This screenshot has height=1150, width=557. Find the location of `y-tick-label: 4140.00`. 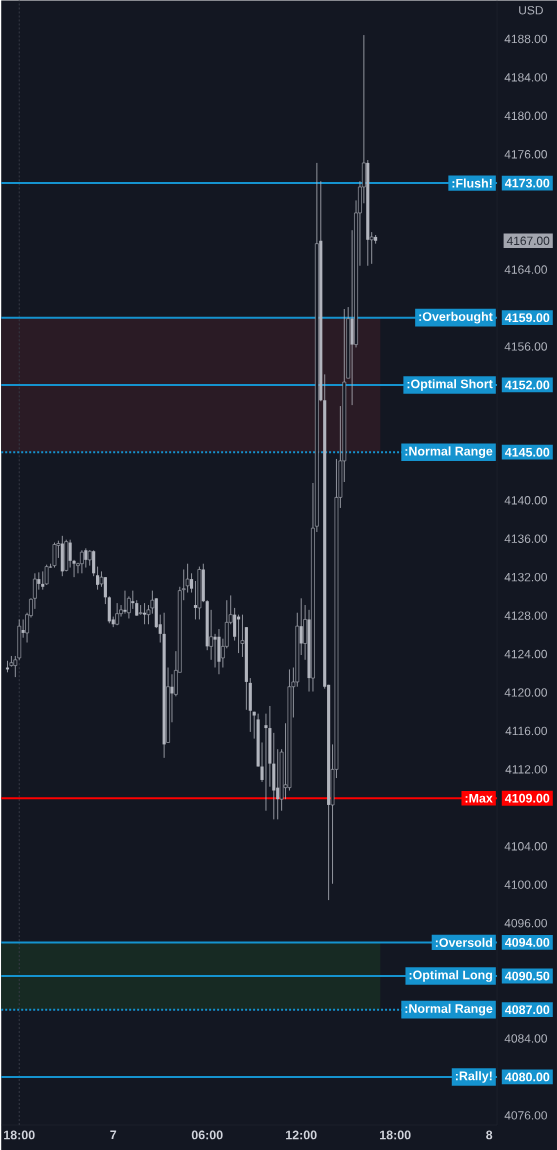

y-tick-label: 4140.00 is located at coordinates (526, 500).